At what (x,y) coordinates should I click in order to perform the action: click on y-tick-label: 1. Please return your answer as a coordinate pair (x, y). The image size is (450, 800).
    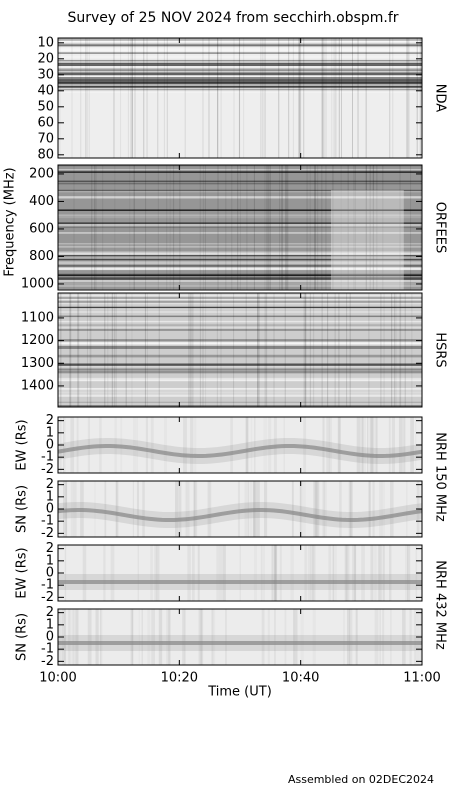
    Looking at the image, I should click on (50, 560).